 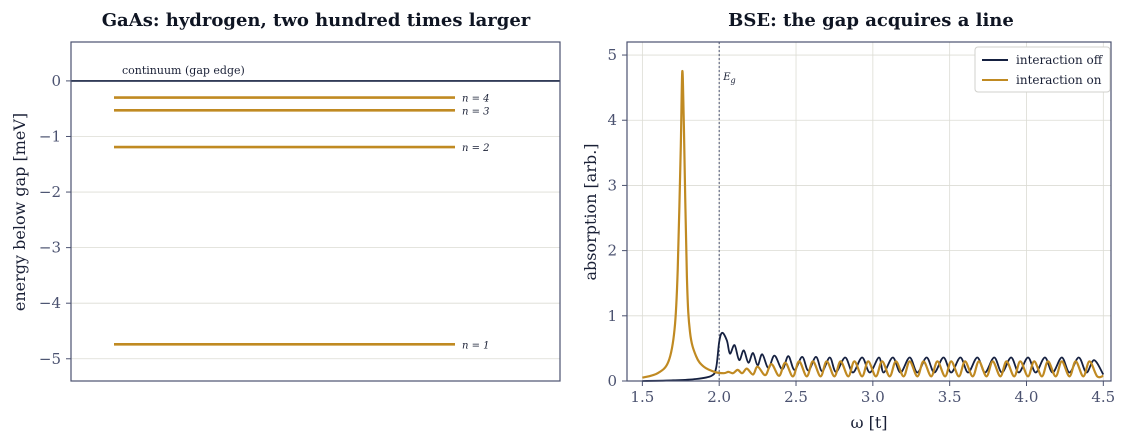 I want to click on legend-box, so click(x=1042, y=69).